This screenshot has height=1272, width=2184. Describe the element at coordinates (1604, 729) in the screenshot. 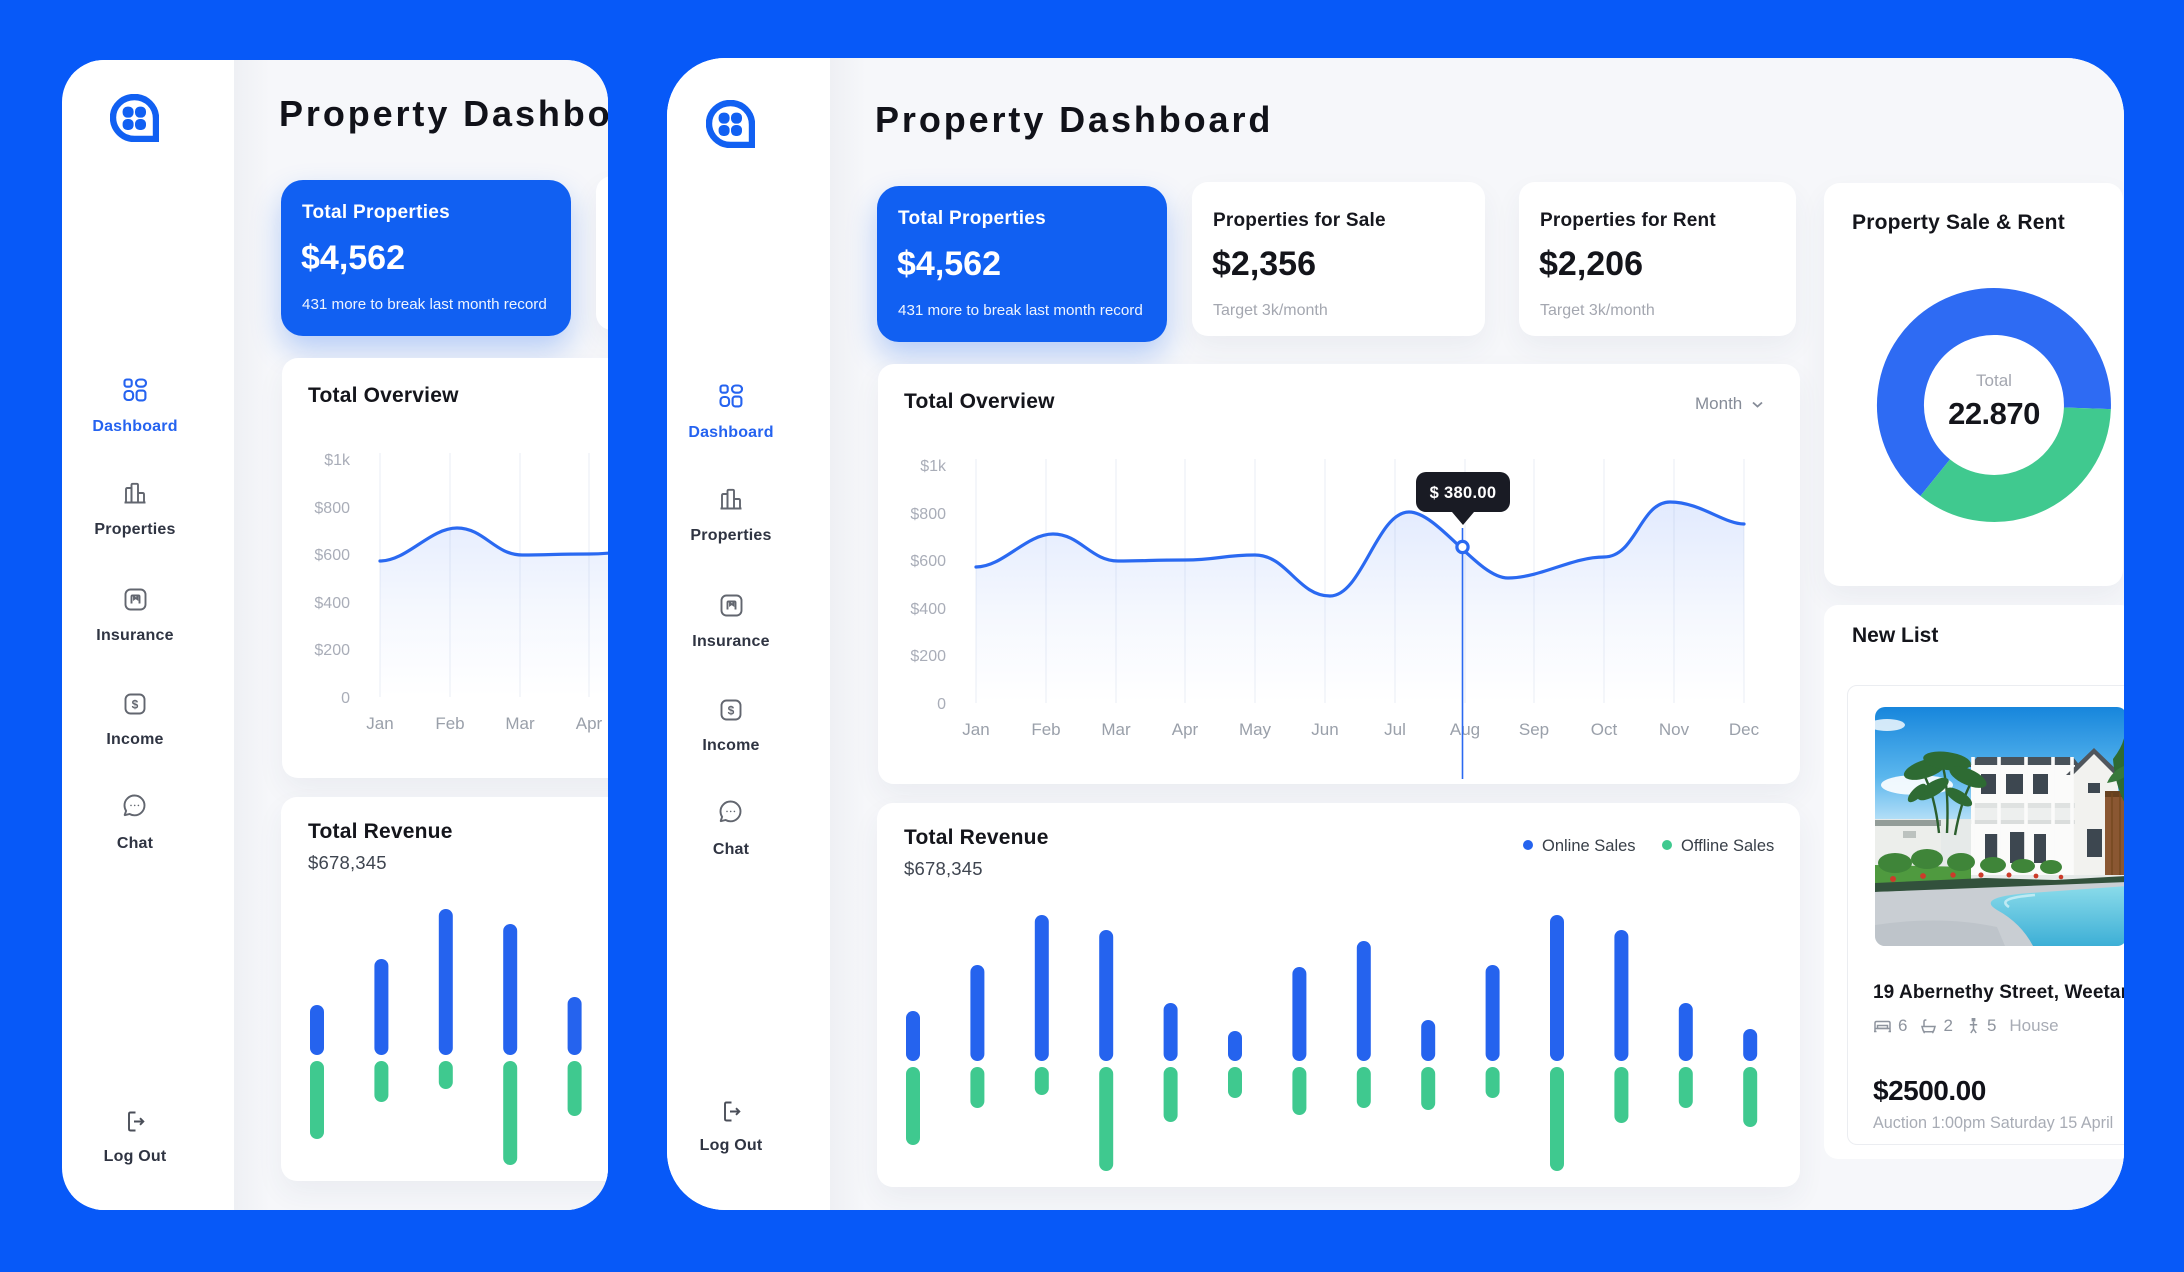

I see `svg-text: Oct` at that location.